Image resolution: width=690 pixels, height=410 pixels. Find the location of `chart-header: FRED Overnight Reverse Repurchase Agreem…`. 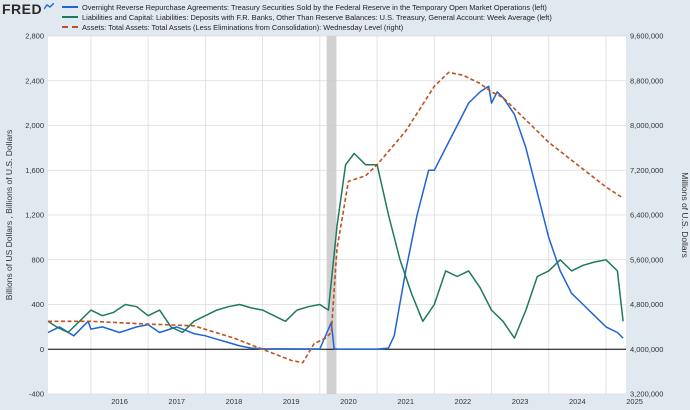

chart-header: FRED Overnight Reverse Repurchase Agreem… is located at coordinates (345, 16).